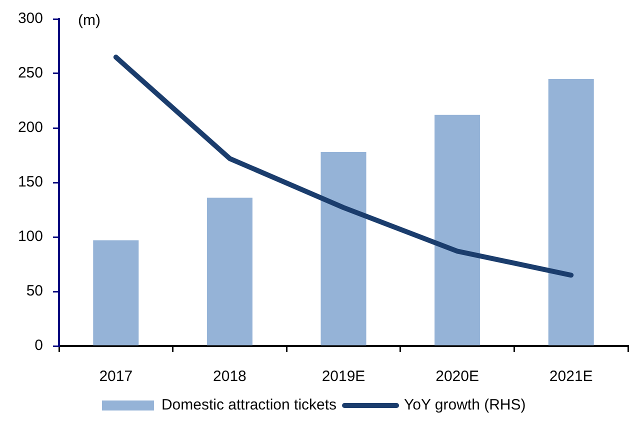 Image resolution: width=634 pixels, height=423 pixels. Describe the element at coordinates (116, 377) in the screenshot. I see `x-tick-label: 2017` at that location.